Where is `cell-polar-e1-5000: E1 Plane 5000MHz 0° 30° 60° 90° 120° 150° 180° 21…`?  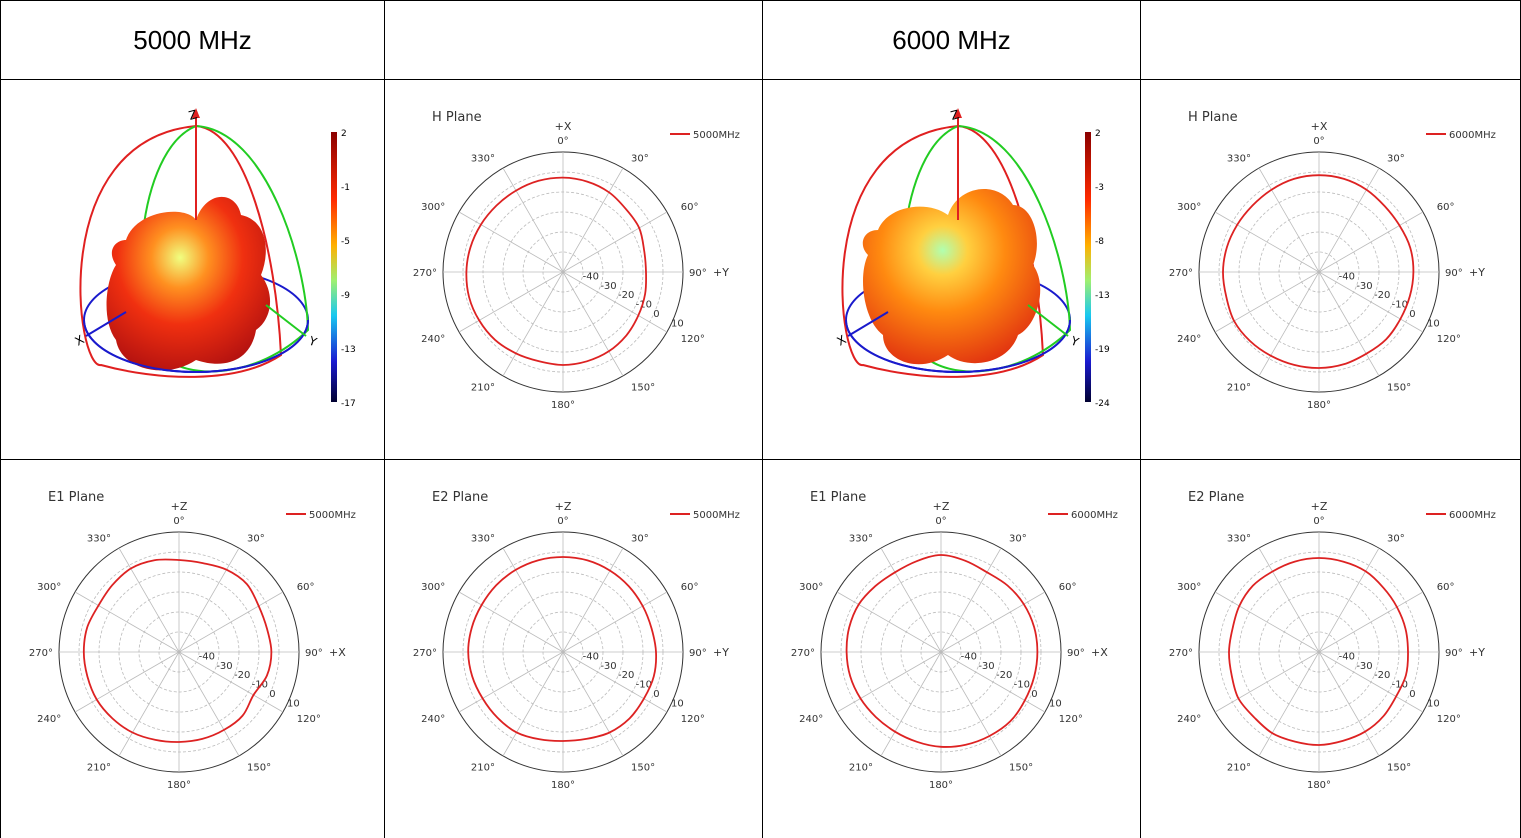
cell-polar-e1-5000: E1 Plane 5000MHz 0° 30° 60° 90° 120° 150° 180° 21… is located at coordinates (192, 649).